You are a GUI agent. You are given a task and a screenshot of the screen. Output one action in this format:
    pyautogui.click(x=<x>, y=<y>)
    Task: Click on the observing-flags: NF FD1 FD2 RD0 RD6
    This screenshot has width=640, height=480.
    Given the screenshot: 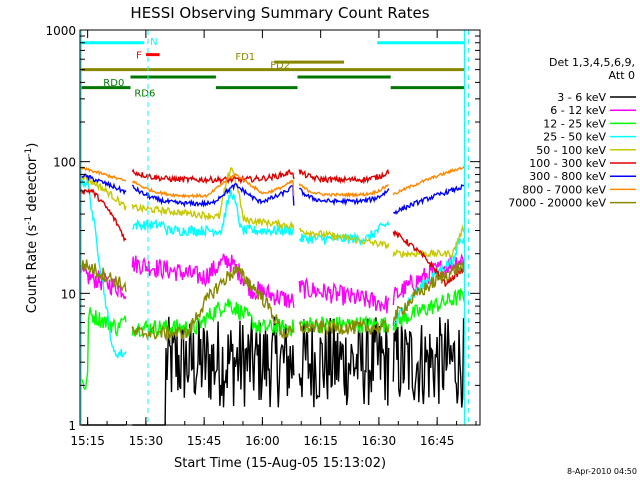 What is the action you would take?
    pyautogui.click(x=273, y=68)
    